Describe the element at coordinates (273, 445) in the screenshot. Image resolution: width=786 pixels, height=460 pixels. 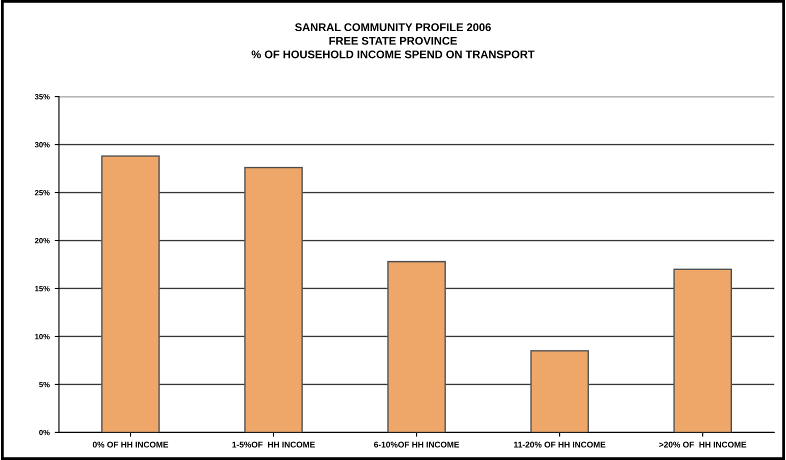
I see `x-tick-label: 1-5%OF HH INCOME` at that location.